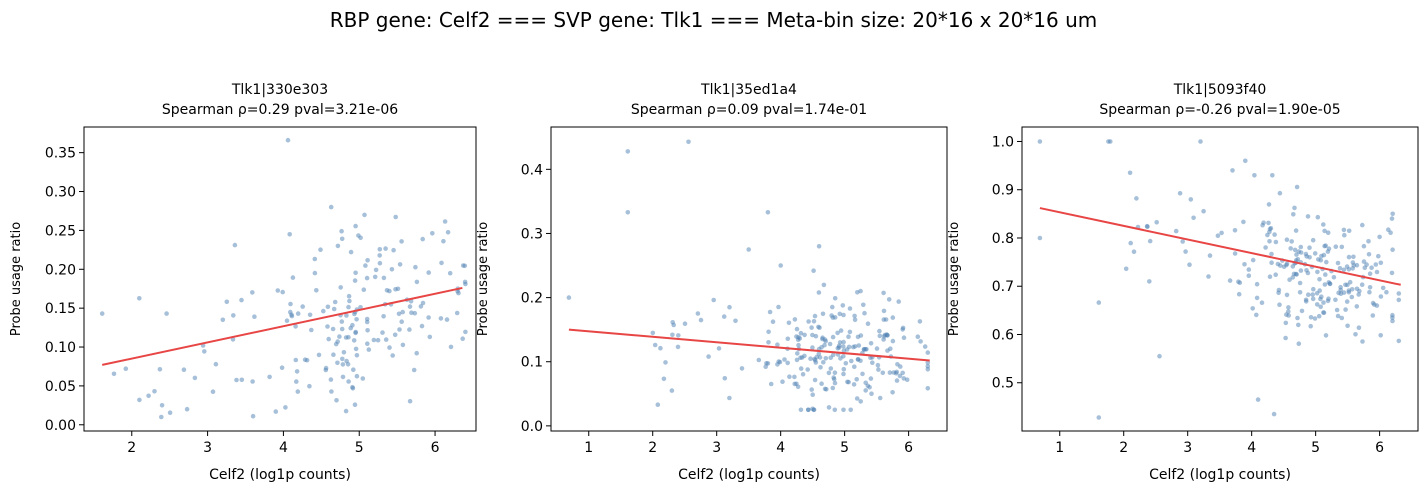 The width and height of the screenshot is (1427, 499). Describe the element at coordinates (1003, 287) in the screenshot. I see `y-tick-label: 0.7` at that location.